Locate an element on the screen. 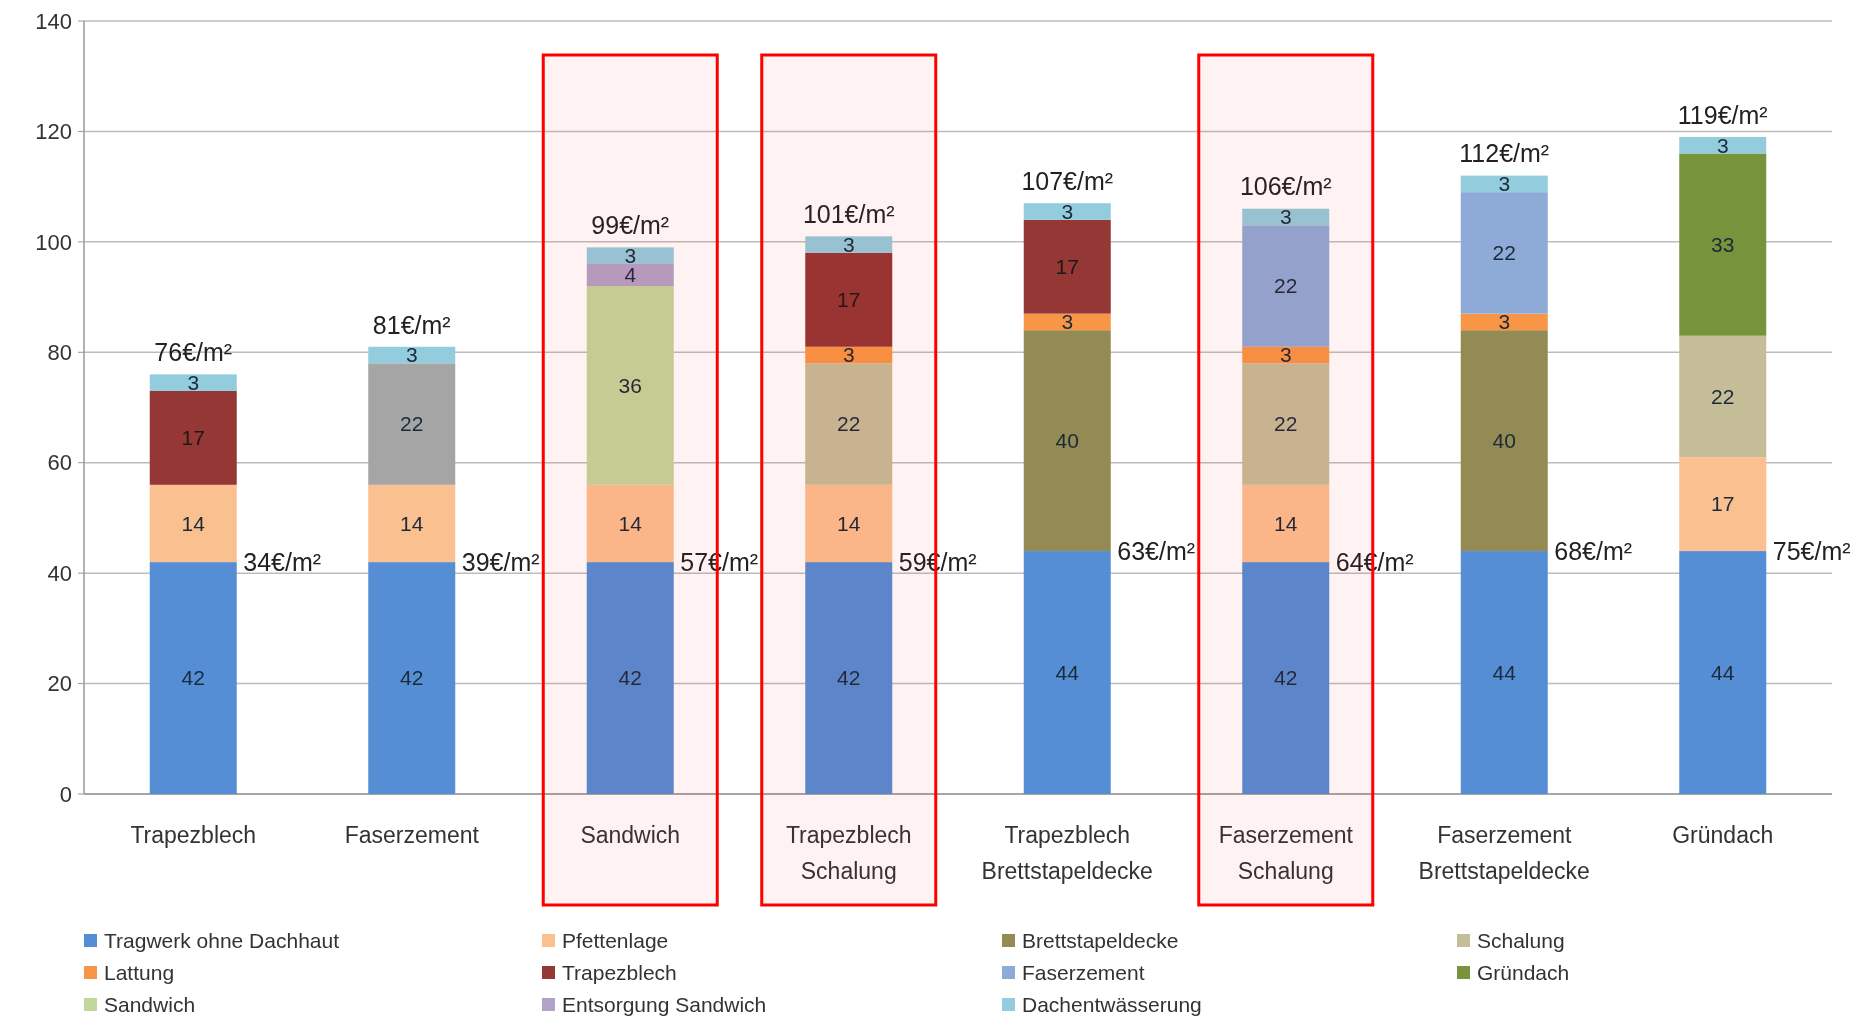  total-label: 76€/m² is located at coordinates (193, 352).